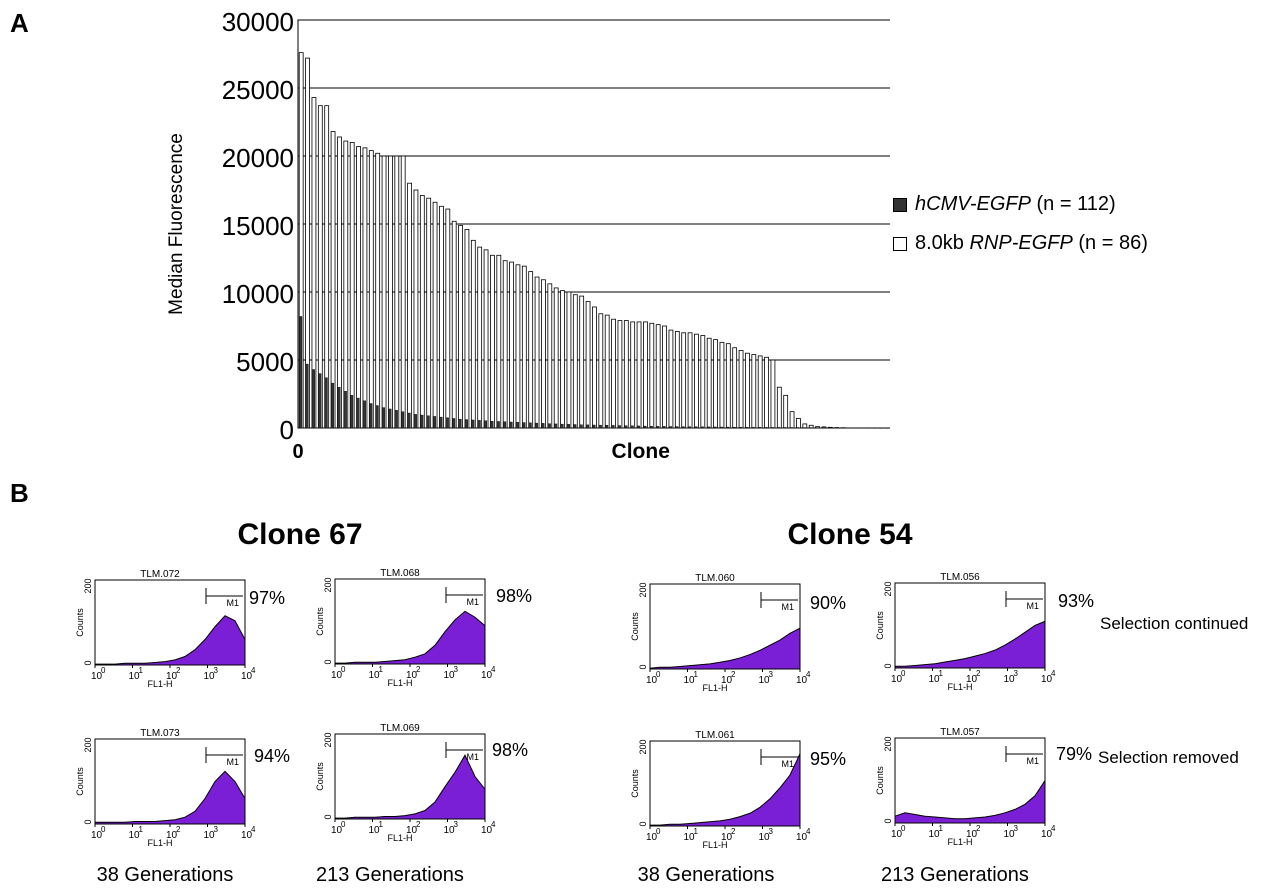  I want to click on note-selection-continued: Selection continued, so click(1174, 623).